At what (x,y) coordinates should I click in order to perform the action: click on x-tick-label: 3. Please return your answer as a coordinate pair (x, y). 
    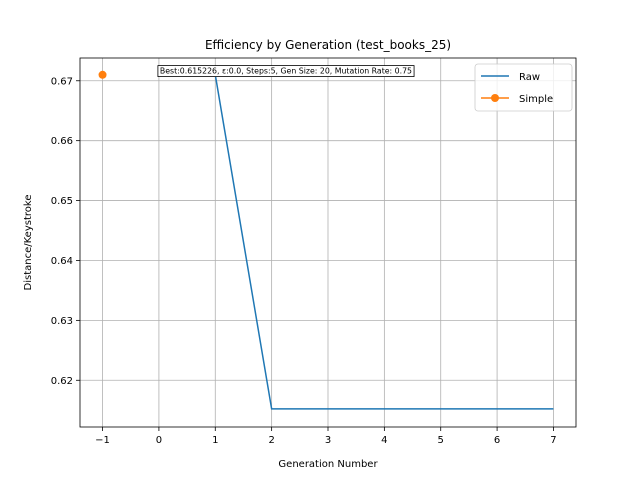
    Looking at the image, I should click on (328, 440).